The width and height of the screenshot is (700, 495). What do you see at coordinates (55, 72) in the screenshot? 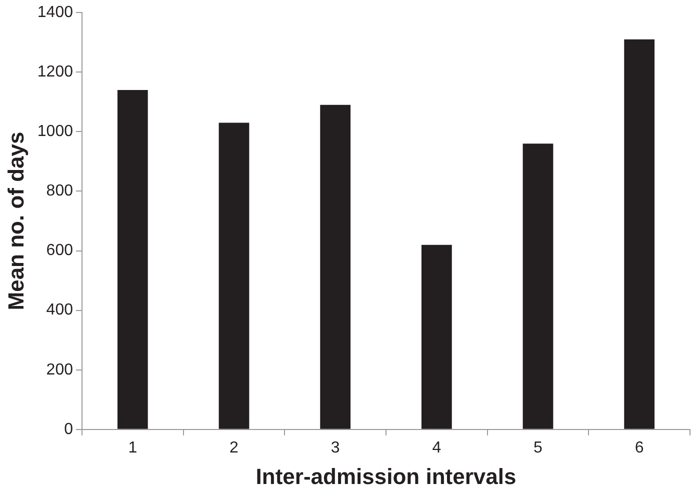
I see `y-tick-label: 1200` at bounding box center [55, 72].